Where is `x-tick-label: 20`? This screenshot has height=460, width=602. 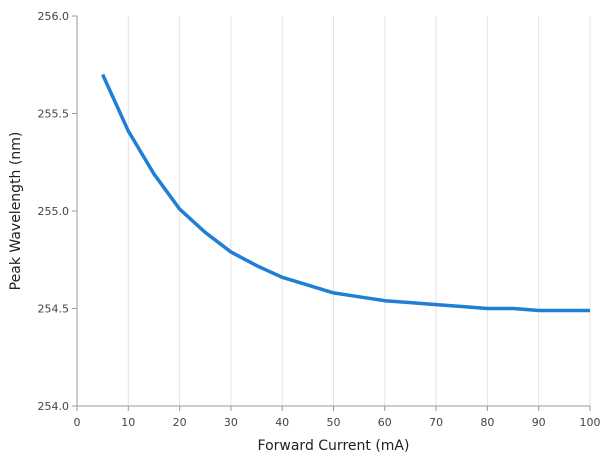 x-tick-label: 20 is located at coordinates (180, 422).